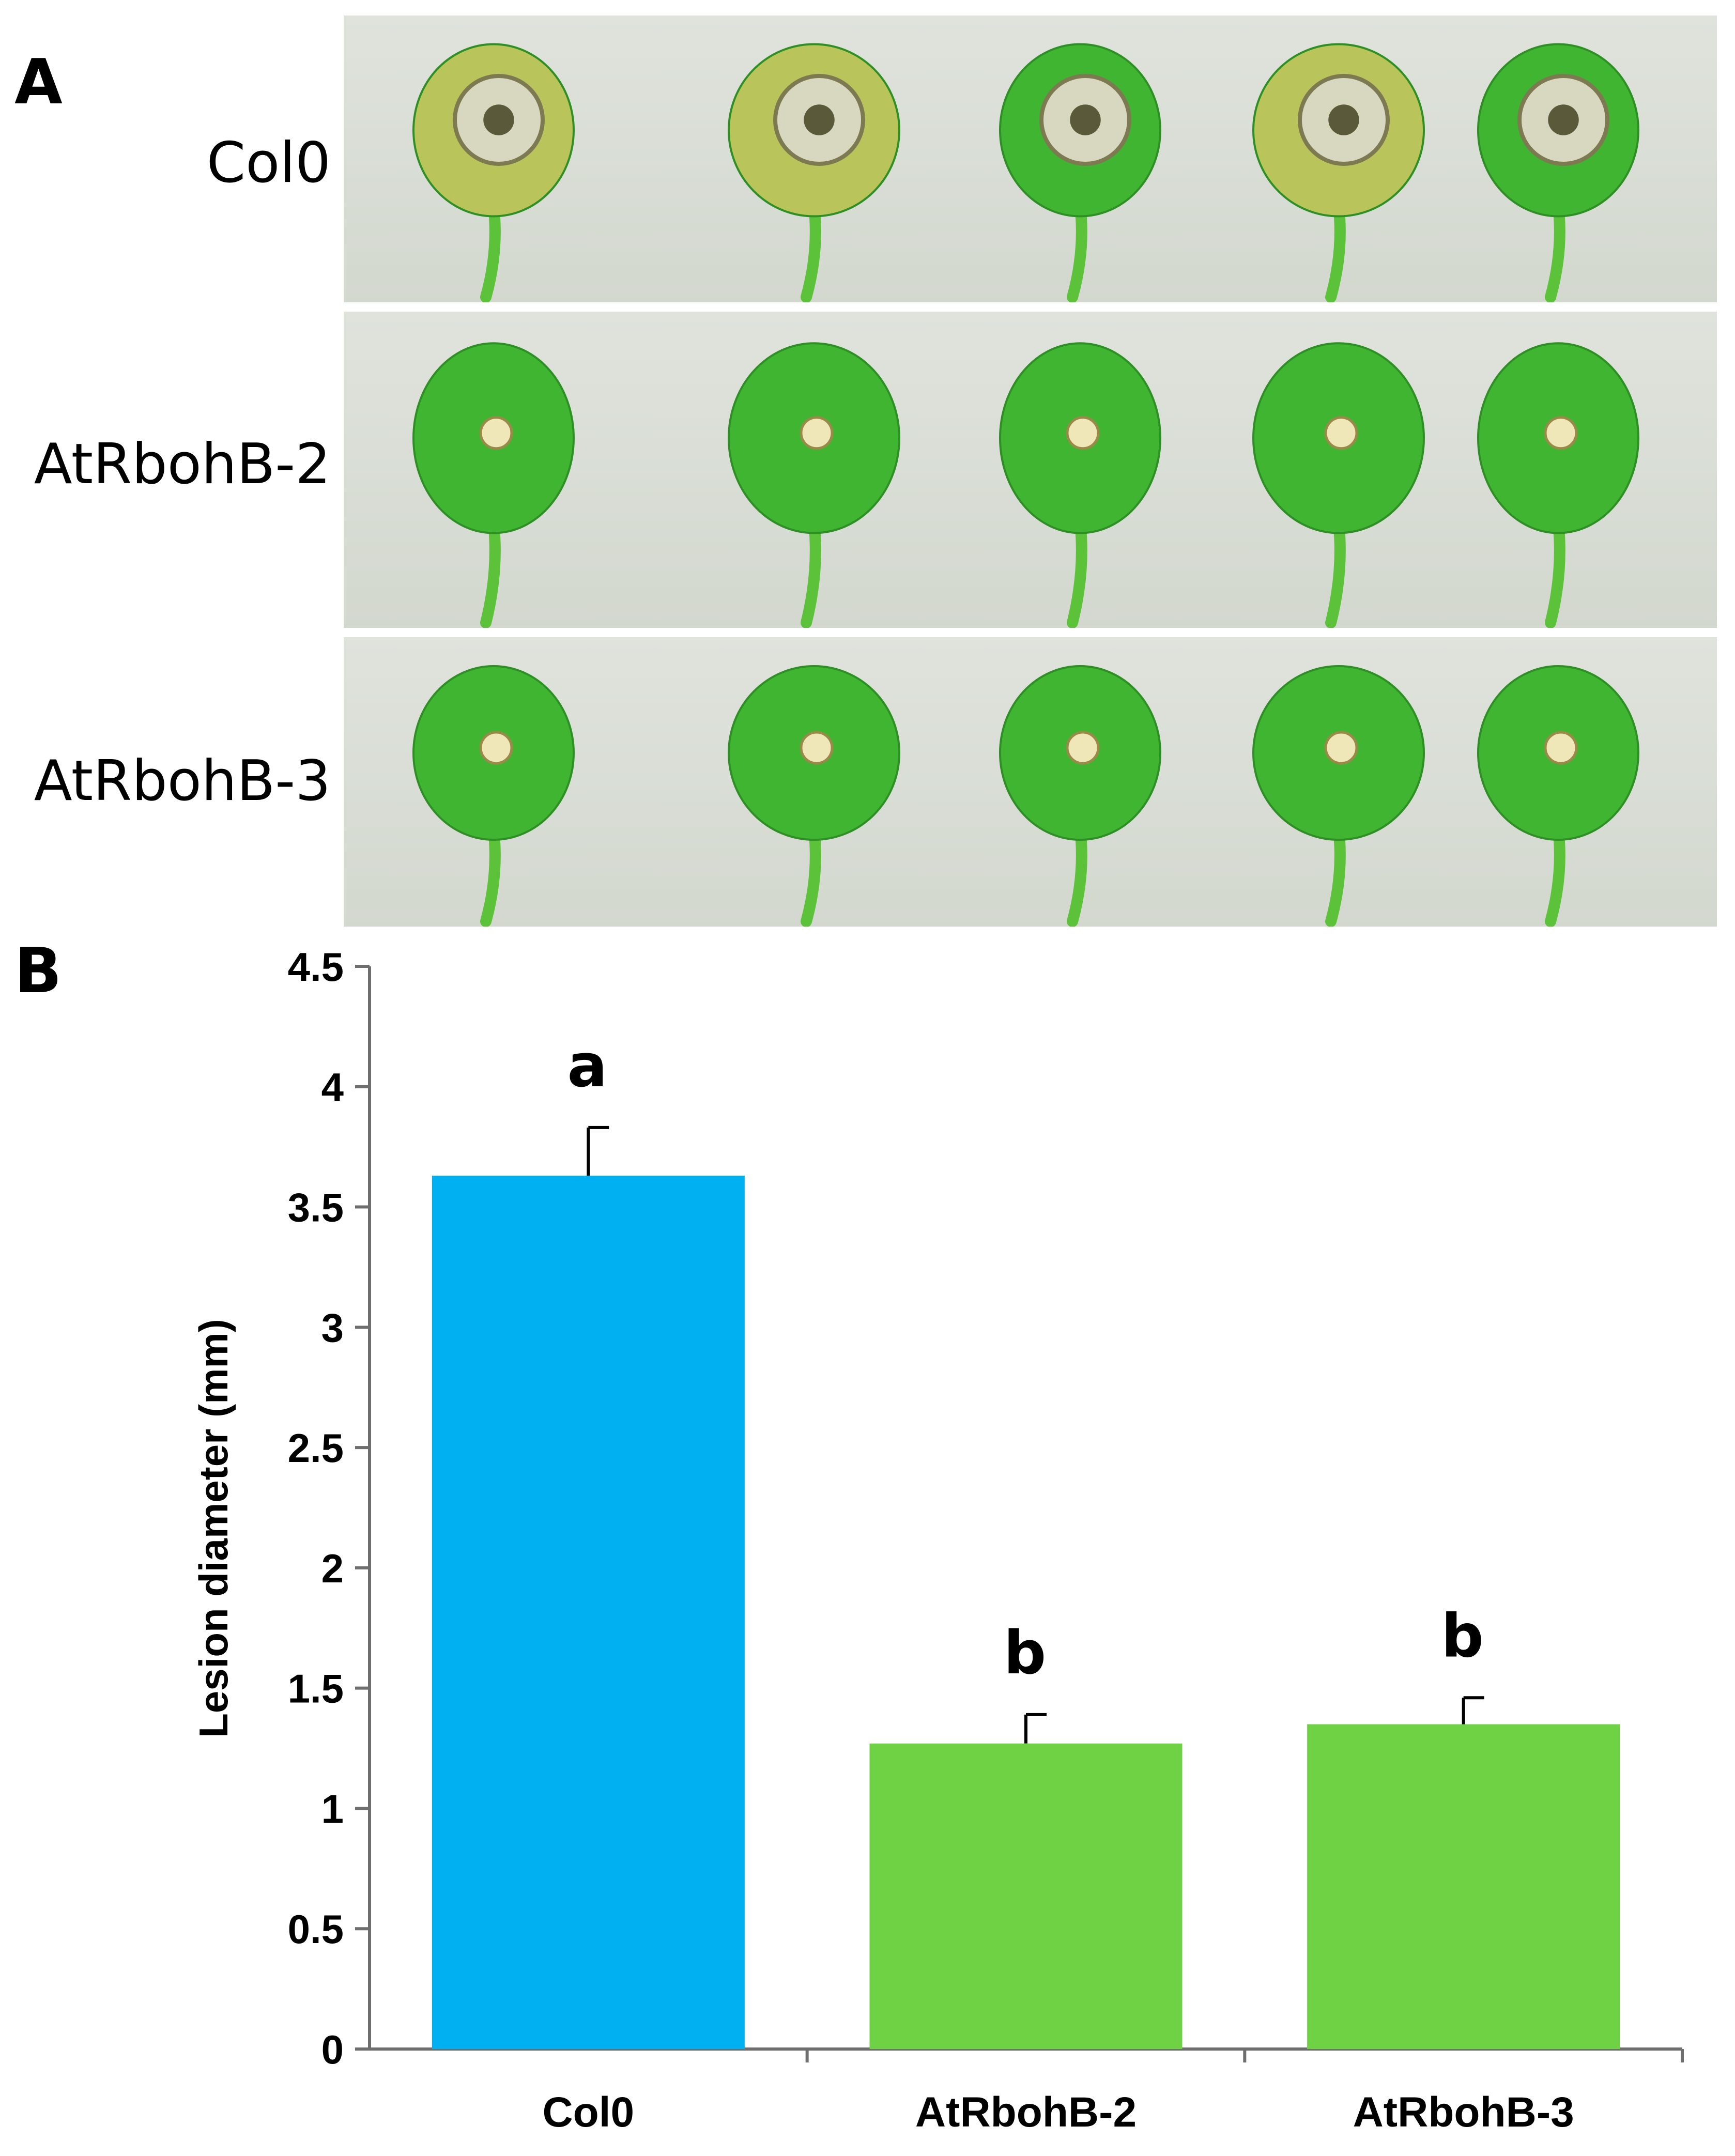  I want to click on y-tick-label: 1.5, so click(316, 1689).